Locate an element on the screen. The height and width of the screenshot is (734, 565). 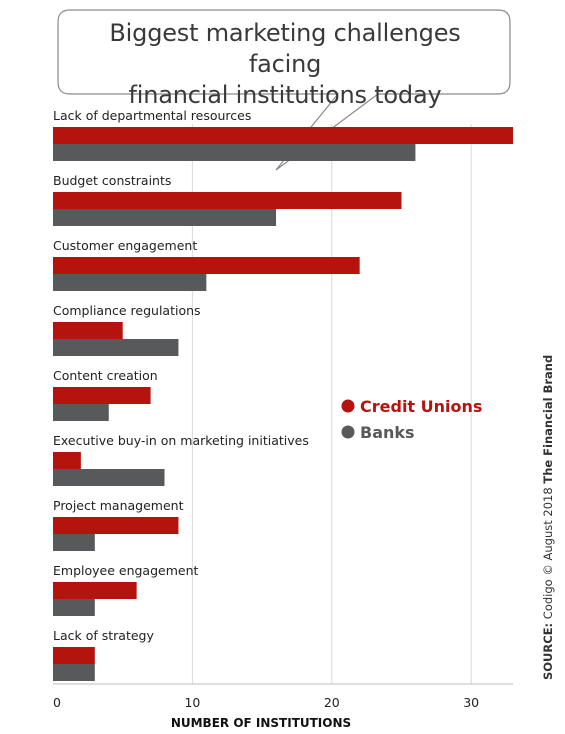
x-tick-label: 10 is located at coordinates (192, 702).